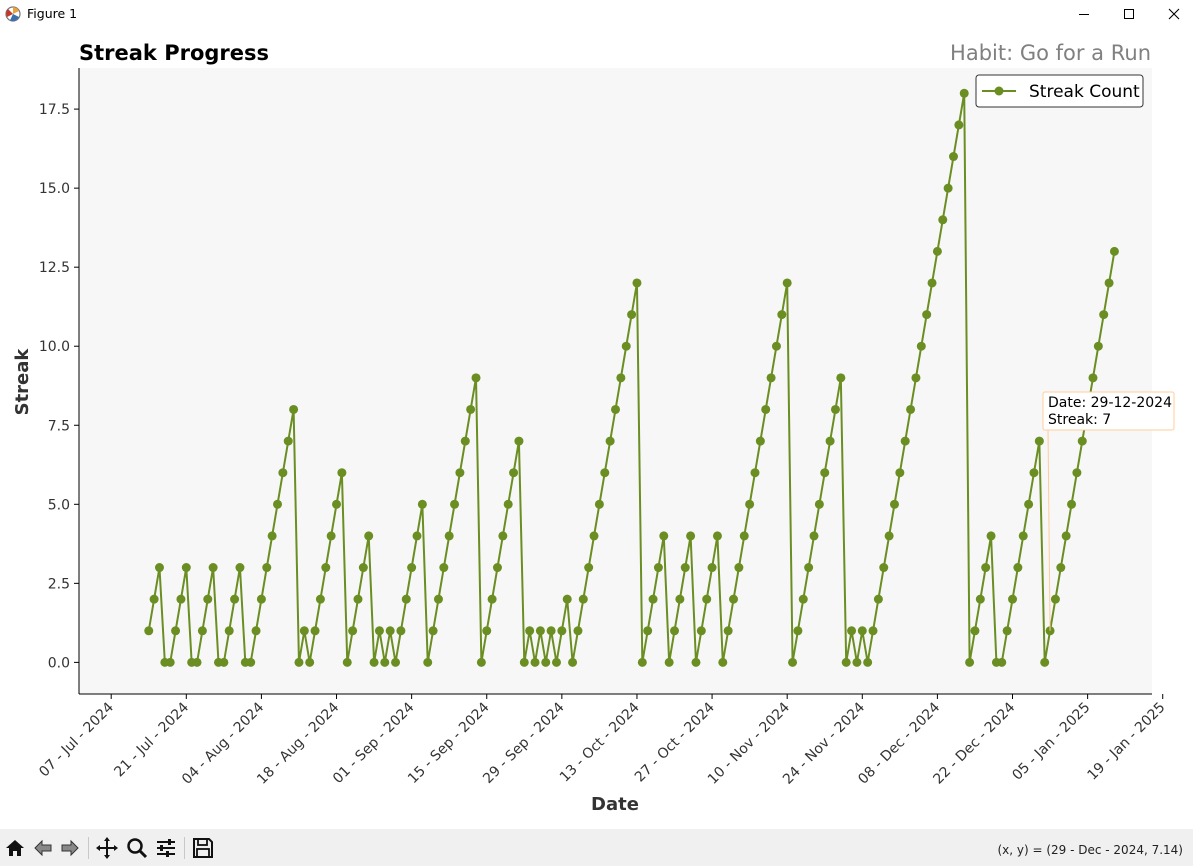 The height and width of the screenshot is (866, 1193). What do you see at coordinates (1172, 14) in the screenshot?
I see `close-button` at bounding box center [1172, 14].